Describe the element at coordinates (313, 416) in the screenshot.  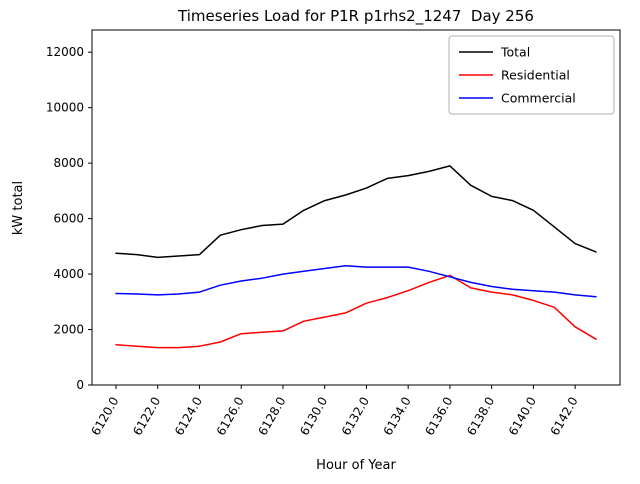
I see `x-tick-label: 6130.0` at that location.